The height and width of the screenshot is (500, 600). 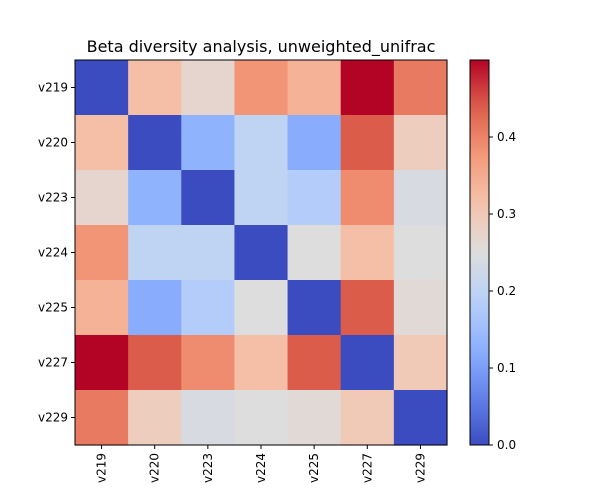 What do you see at coordinates (420, 198) in the screenshot?
I see `heatmap-cell-v223-v229` at bounding box center [420, 198].